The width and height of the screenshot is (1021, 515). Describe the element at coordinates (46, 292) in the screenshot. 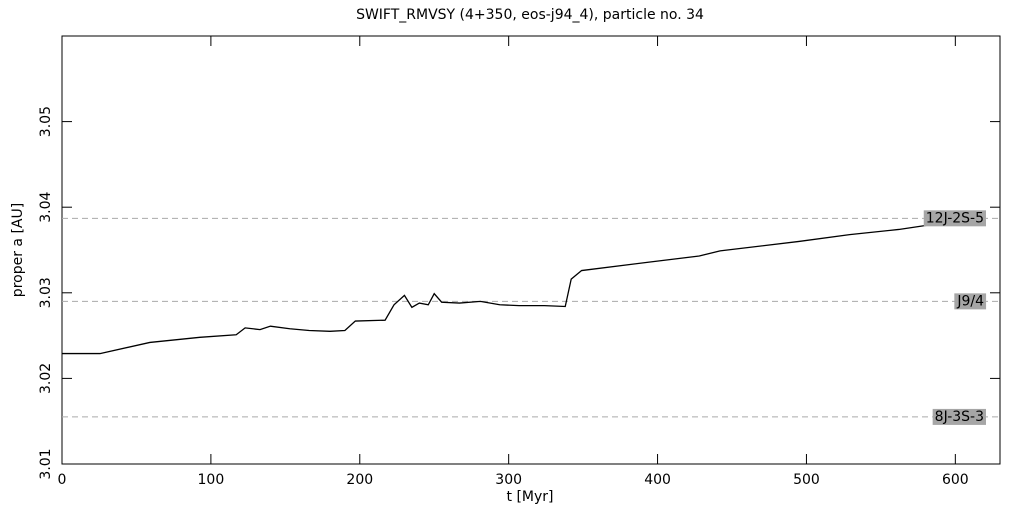

I see `y-tick-label: 3.03` at that location.